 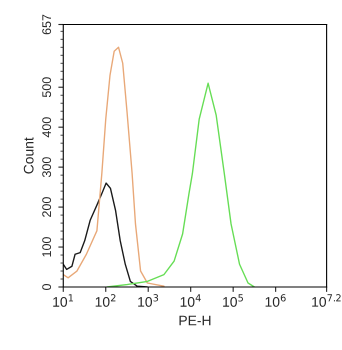 I want to click on y-tick-label: 200, so click(x=47, y=207).